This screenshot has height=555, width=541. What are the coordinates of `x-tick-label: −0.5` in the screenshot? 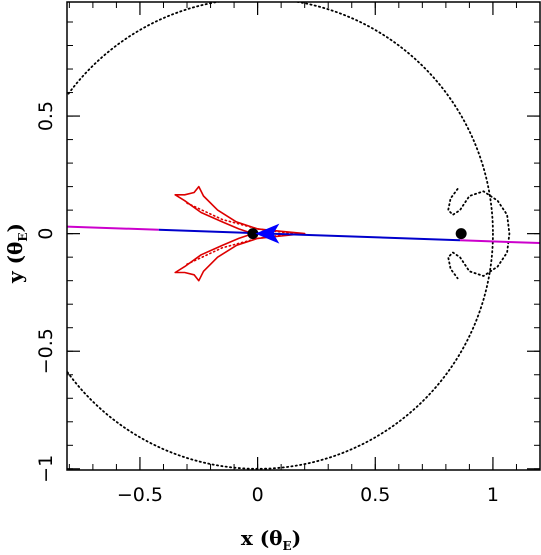 It's located at (140, 495).